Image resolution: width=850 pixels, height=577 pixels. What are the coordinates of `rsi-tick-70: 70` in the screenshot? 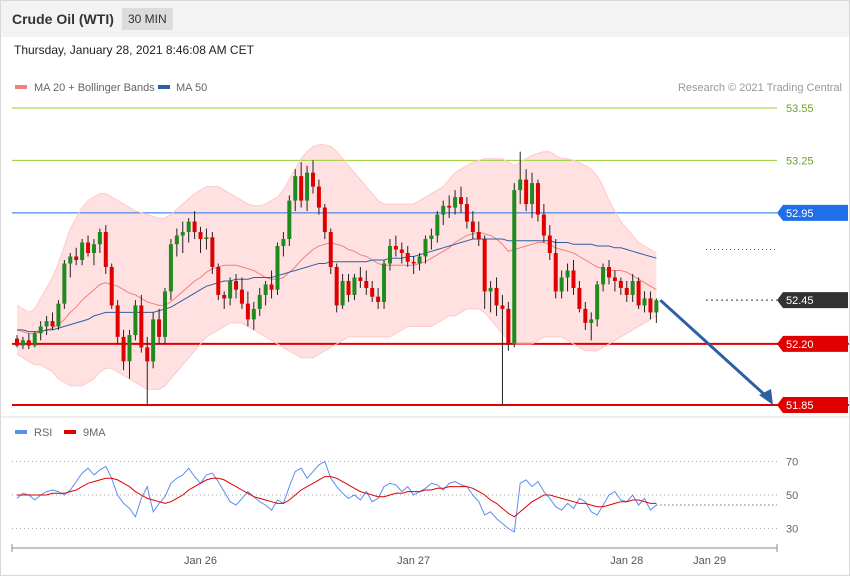 It's located at (792, 463).